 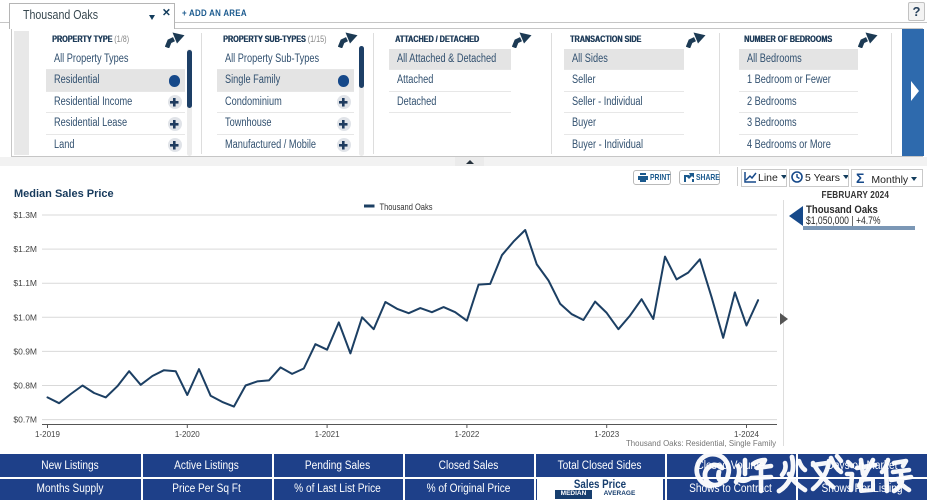 What do you see at coordinates (25, 317) in the screenshot?
I see `svg-text: $1.0M` at bounding box center [25, 317].